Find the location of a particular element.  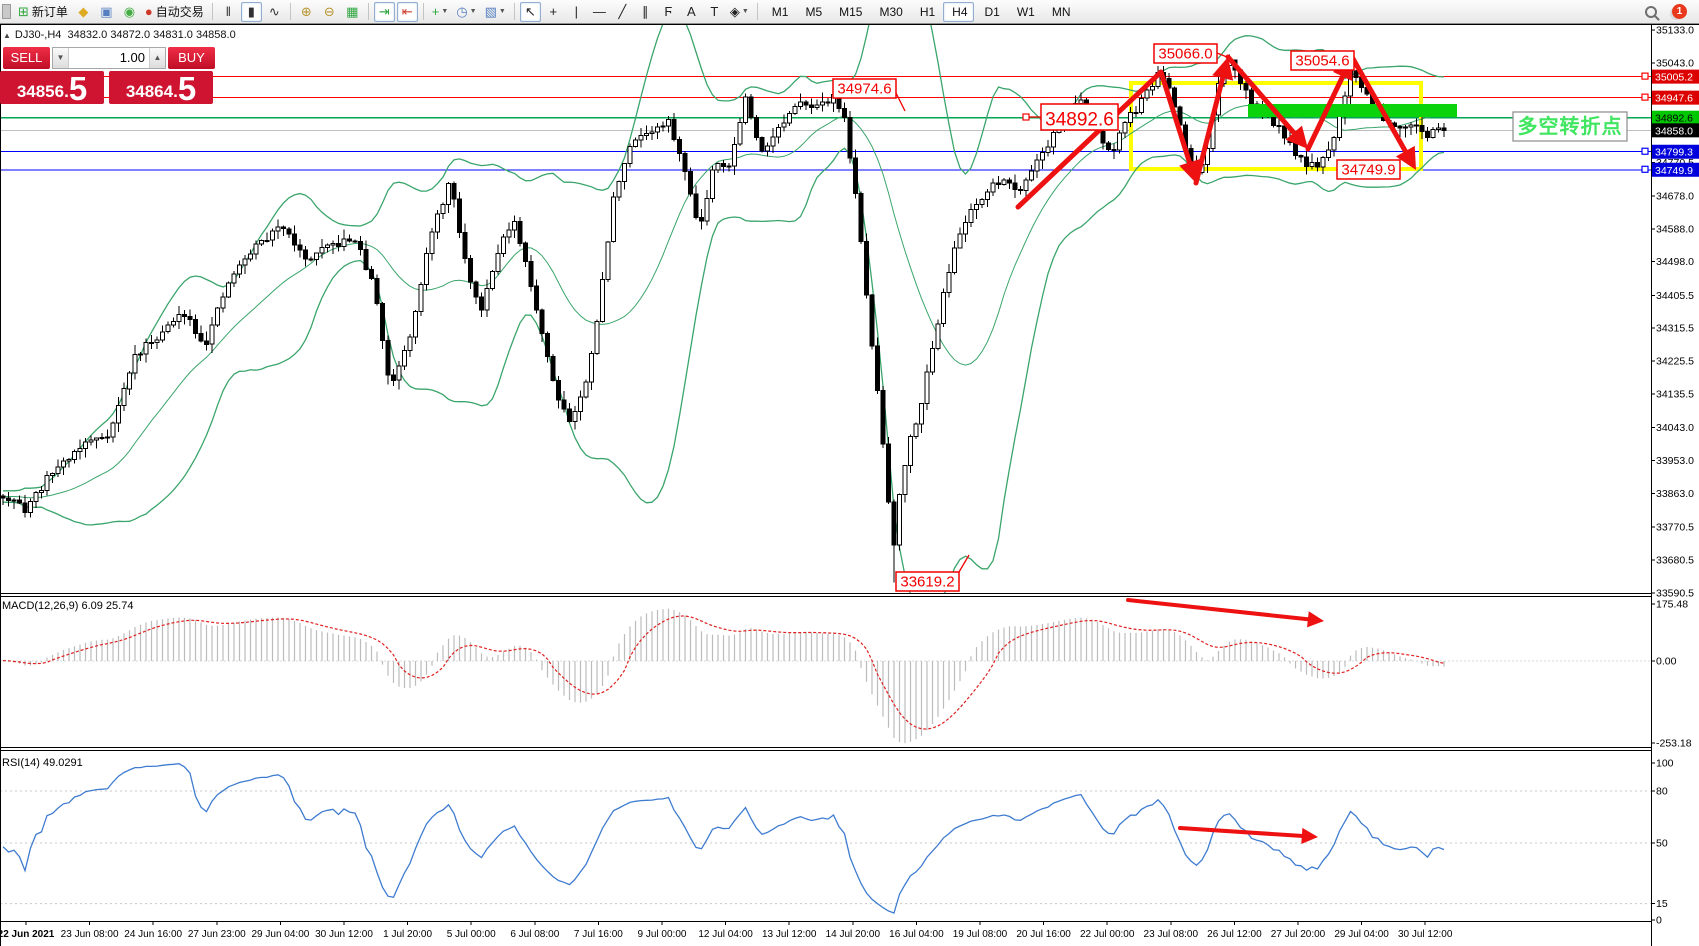

styler-icon: ◆ is located at coordinates (83, 11).